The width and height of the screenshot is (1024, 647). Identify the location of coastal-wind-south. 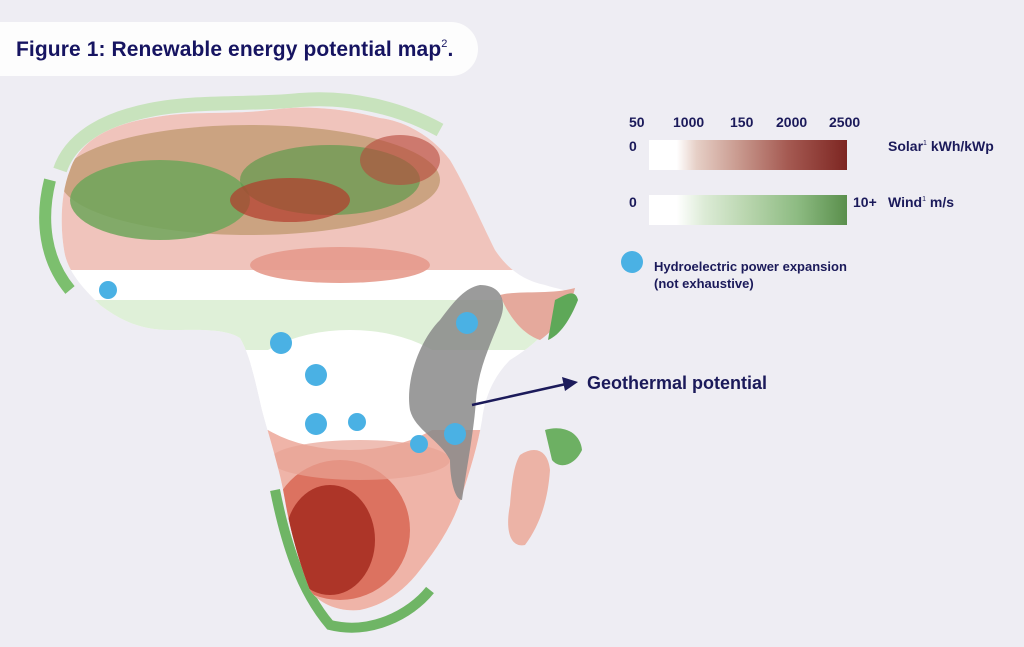
(352, 561).